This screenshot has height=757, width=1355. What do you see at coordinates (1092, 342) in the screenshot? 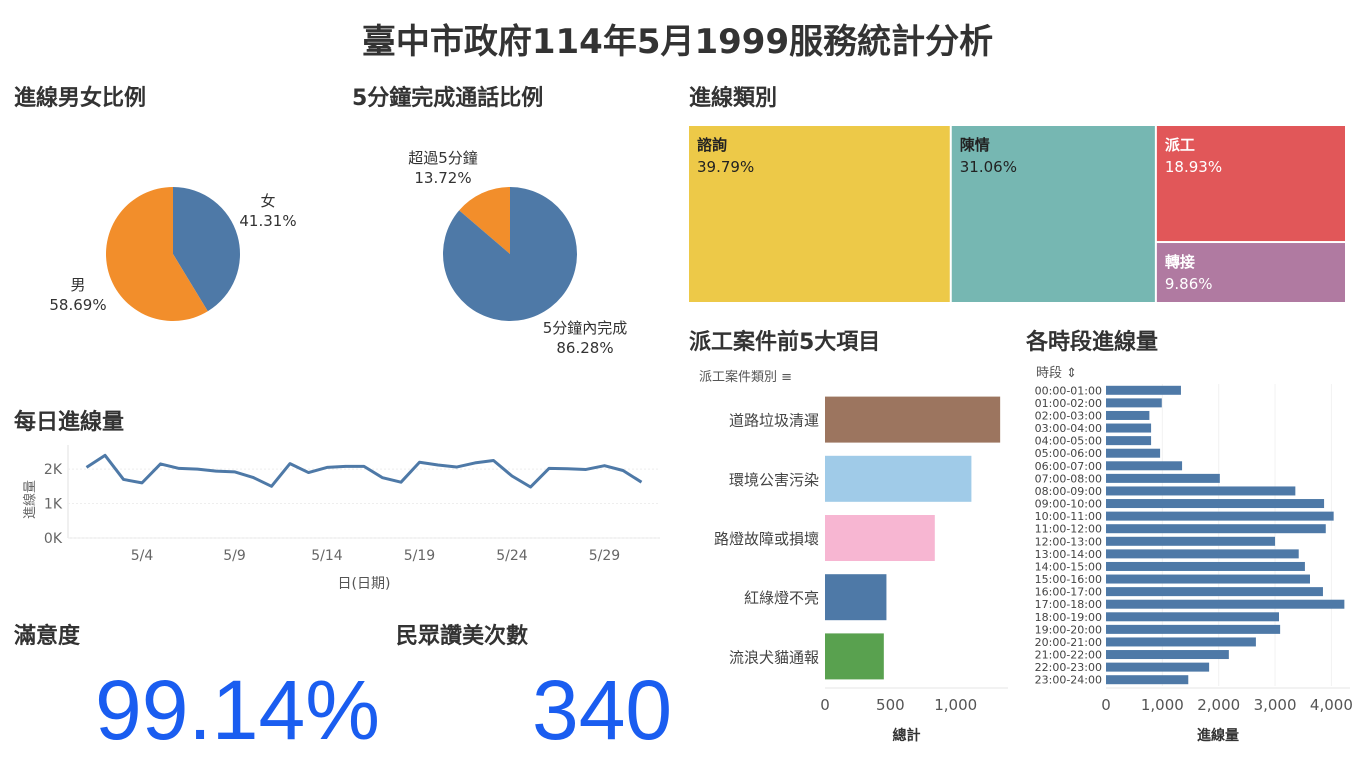
I see `hourly-chart-title: 各時段進線量` at bounding box center [1092, 342].